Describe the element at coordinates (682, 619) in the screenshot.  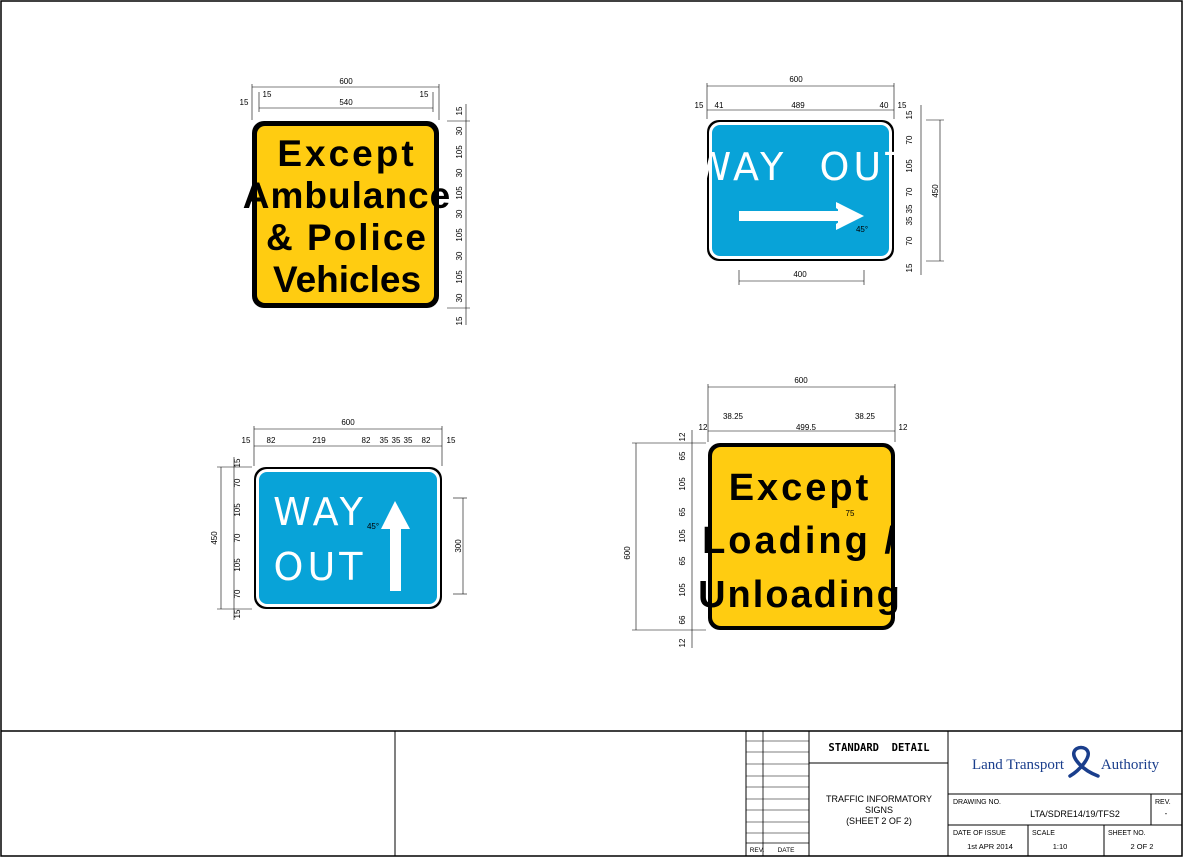
I see `svg-text: 66` at that location.